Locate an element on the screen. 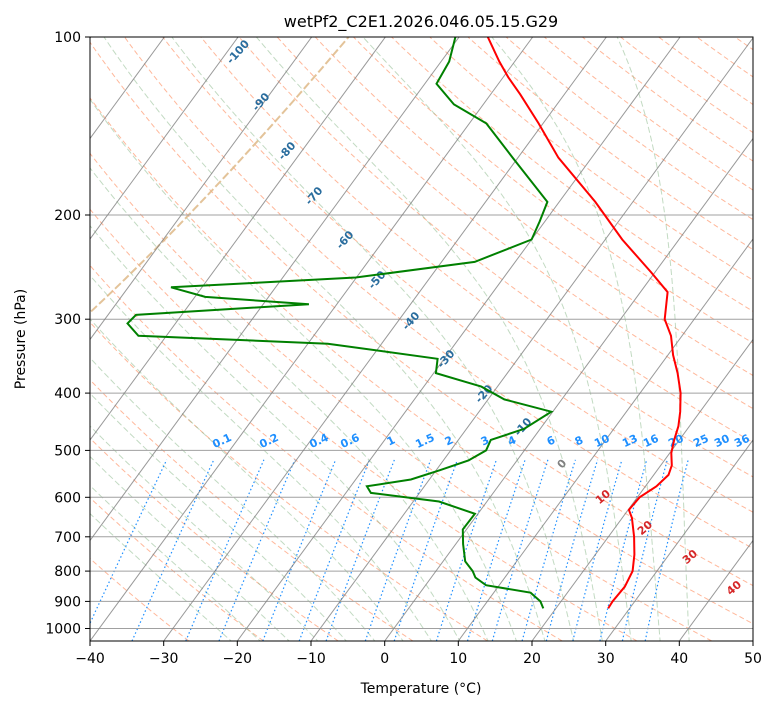 The height and width of the screenshot is (708, 775). x-tick-label: 0 is located at coordinates (384, 659).